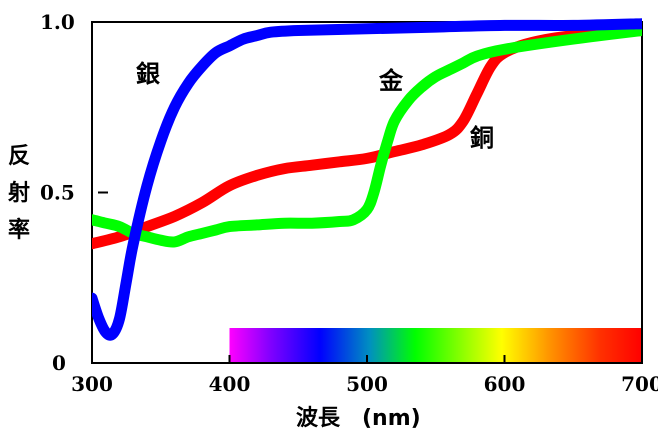  I want to click on series-label-gold: 金, so click(391, 81).